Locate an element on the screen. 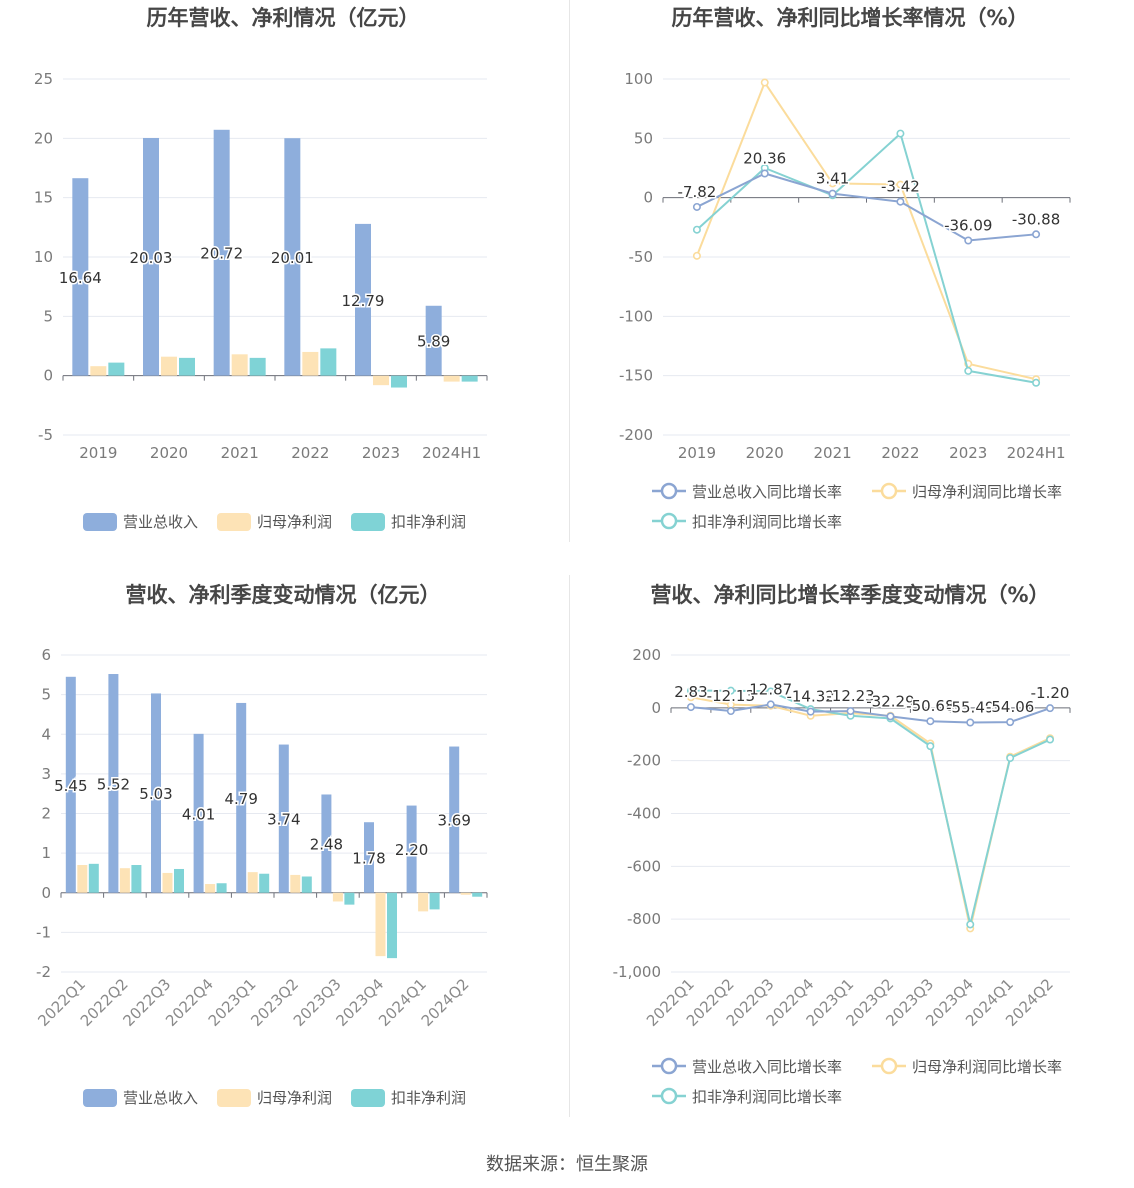 The height and width of the screenshot is (1188, 1134). data-label: 20.01 is located at coordinates (292, 258).